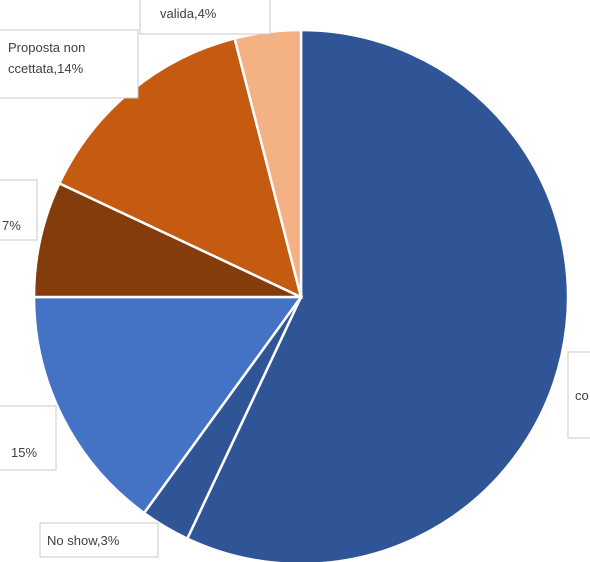 The image size is (590, 562). I want to click on data-label-0: co, so click(578, 395).